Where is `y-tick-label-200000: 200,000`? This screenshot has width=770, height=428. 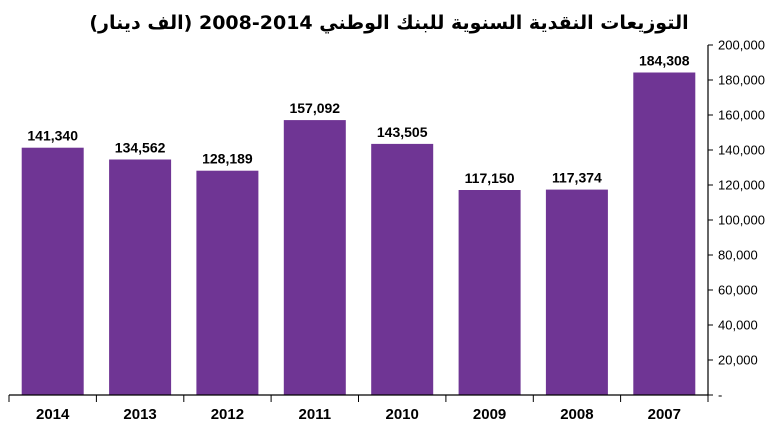
y-tick-label-200000: 200,000 is located at coordinates (741, 45).